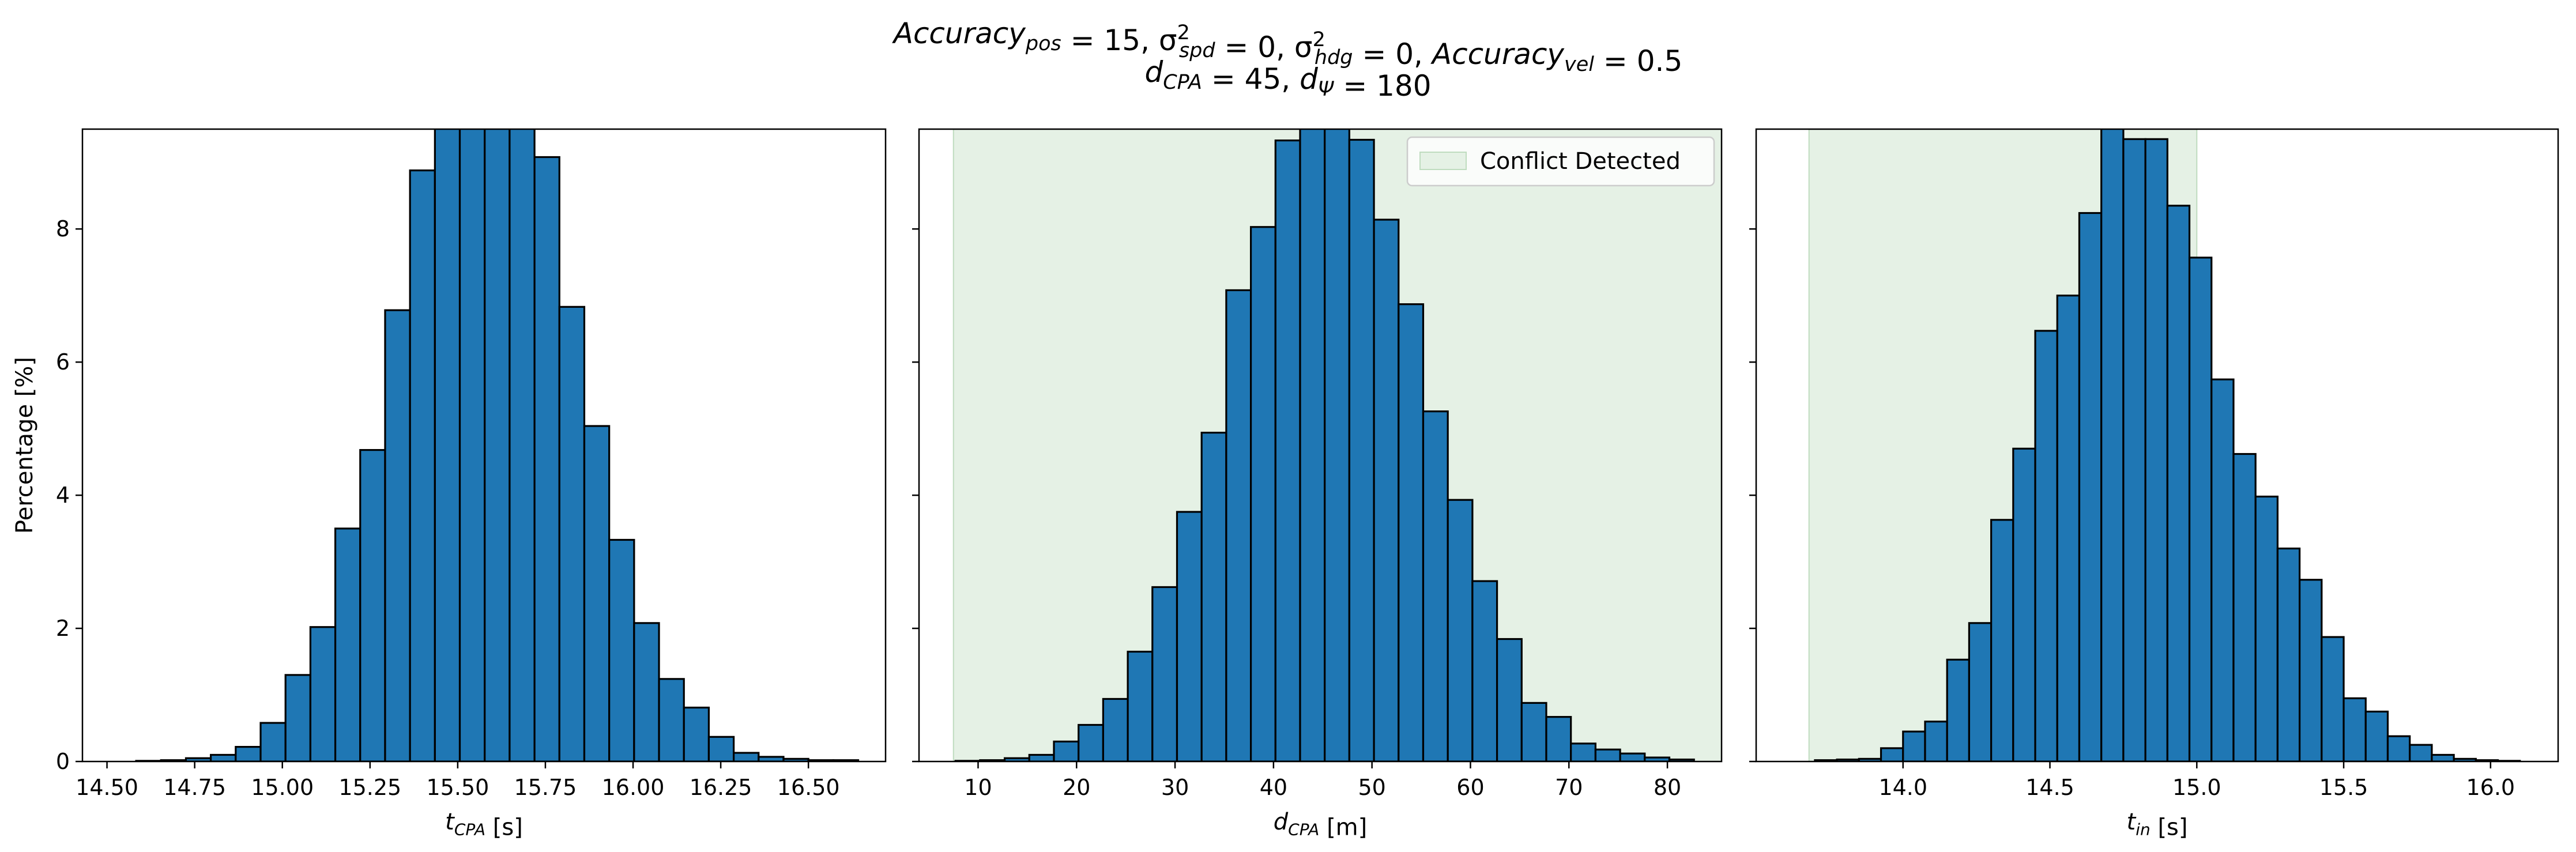 The height and width of the screenshot is (852, 2576). Describe the element at coordinates (63, 495) in the screenshot. I see `y-tick-label: 4` at that location.